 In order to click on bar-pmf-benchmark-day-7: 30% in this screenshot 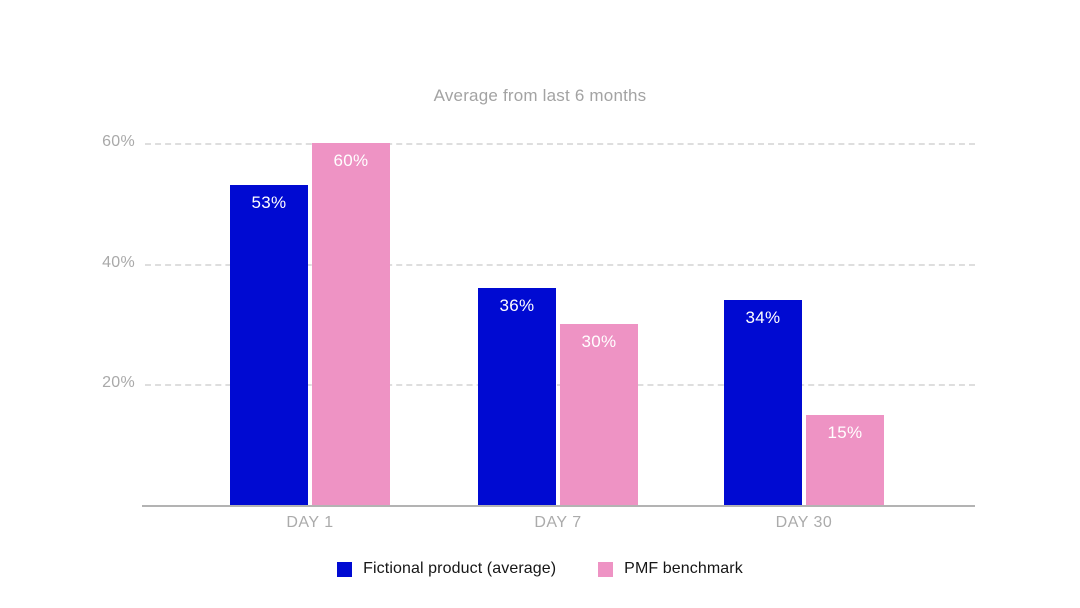, I will do `click(599, 414)`.